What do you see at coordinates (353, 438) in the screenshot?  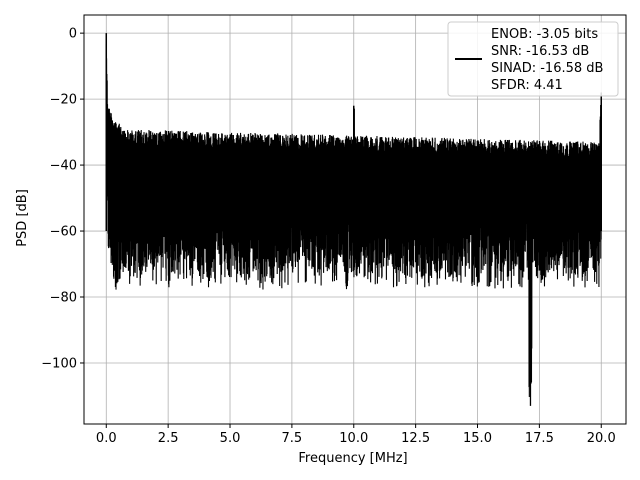 I see `x-tick-label: 10.0` at bounding box center [353, 438].